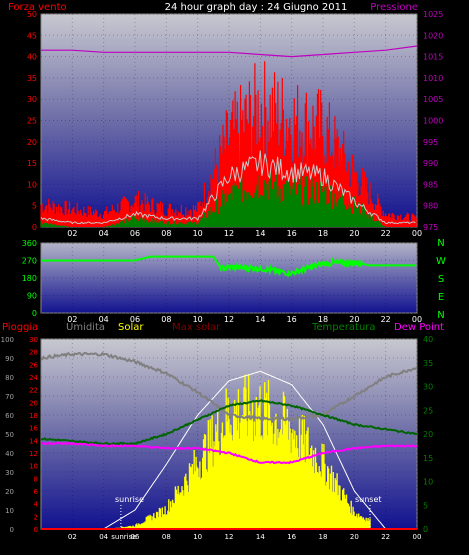  Describe the element at coordinates (433, 57) in the screenshot. I see `pressure-tick-label: 1015` at that location.